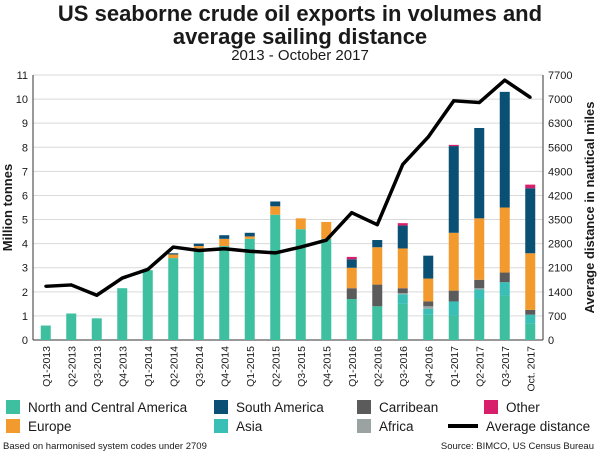 This screenshot has width=600, height=455. Describe the element at coordinates (327, 366) in the screenshot. I see `x-tick-label: Q4-2015` at that location.